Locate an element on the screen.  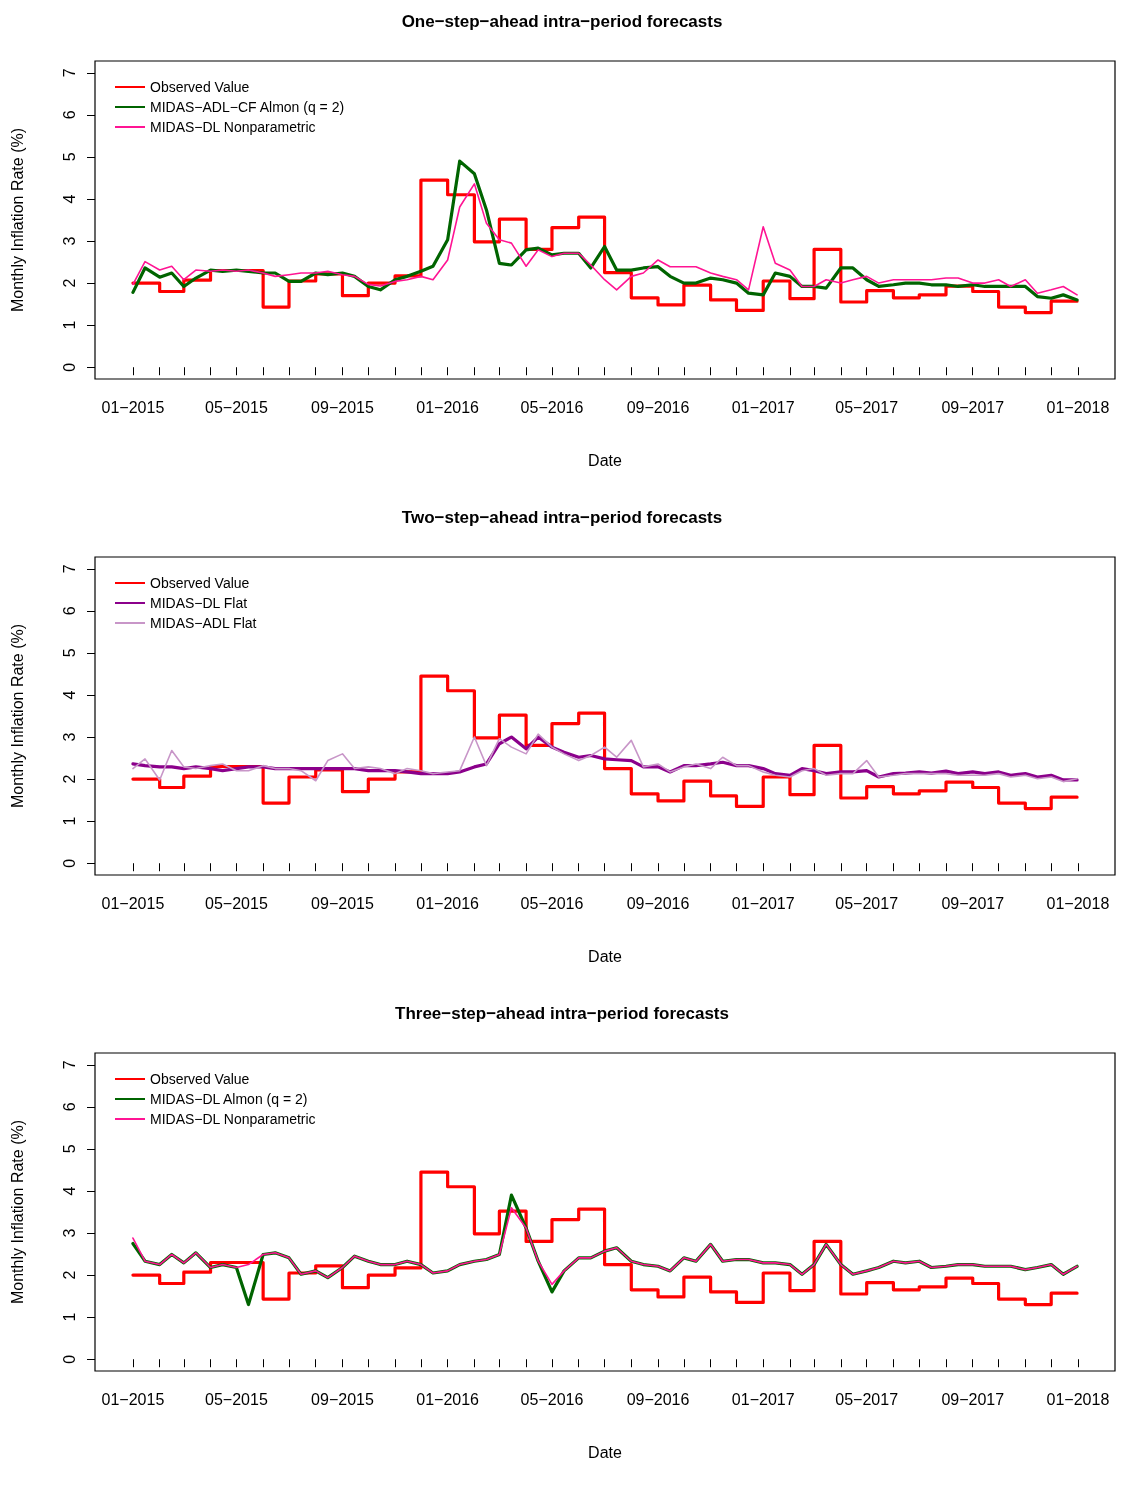
legend-label: MIDAS−DL Flat is located at coordinates (199, 603).